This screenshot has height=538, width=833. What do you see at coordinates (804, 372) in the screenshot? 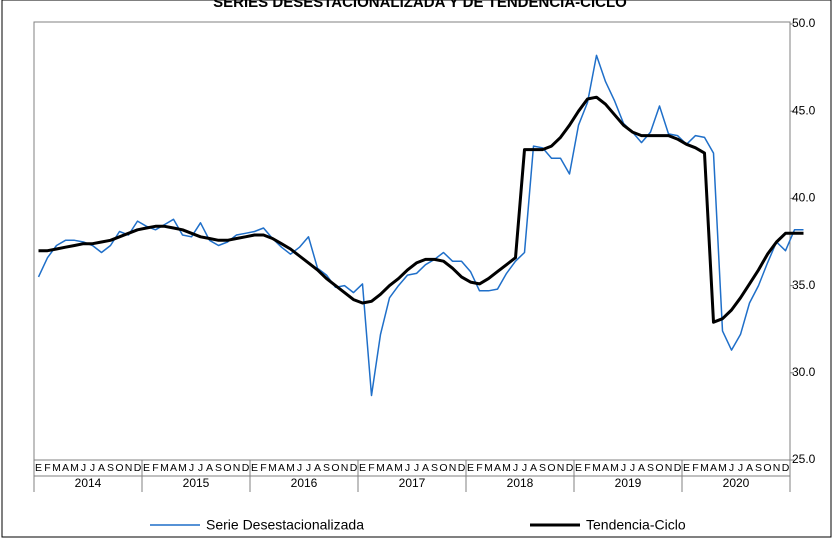
I see `y-tick-label: 30.0` at bounding box center [804, 372].